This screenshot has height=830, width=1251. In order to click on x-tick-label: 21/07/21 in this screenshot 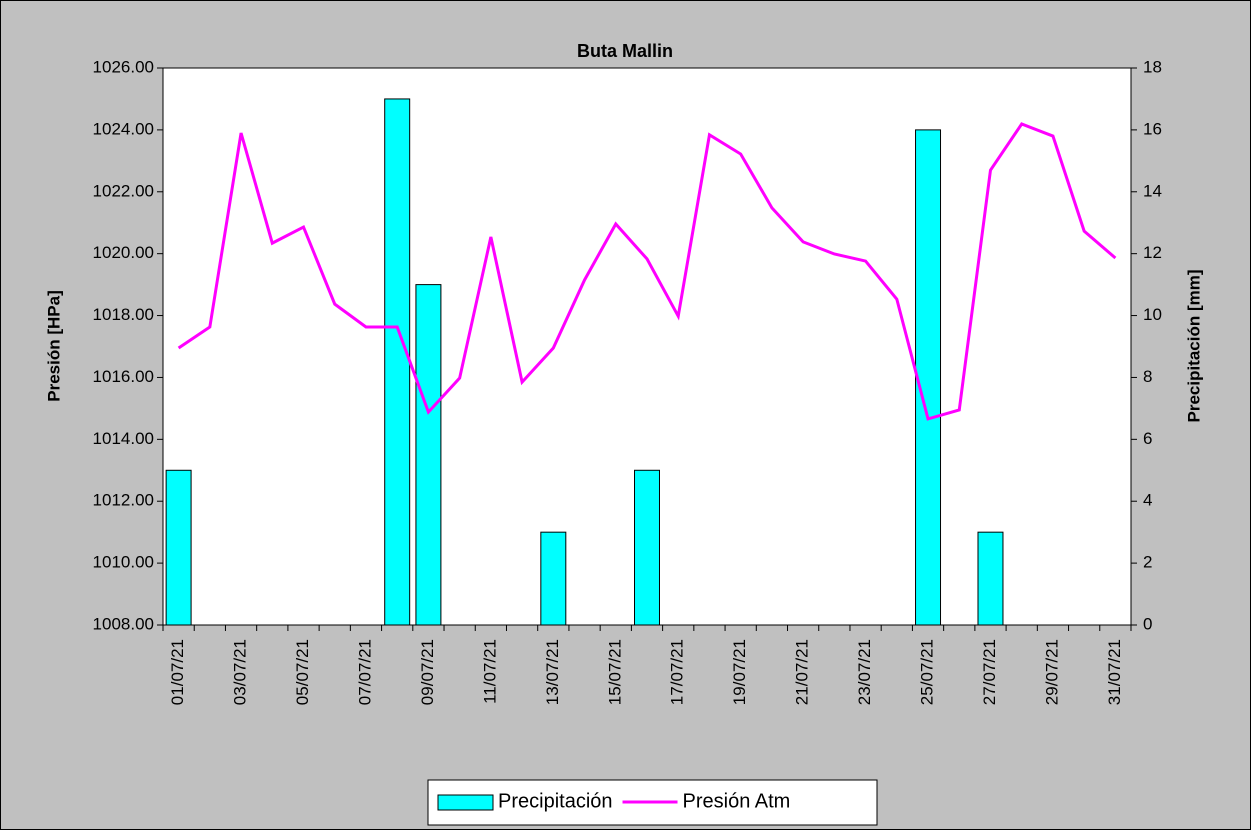, I will do `click(802, 672)`.